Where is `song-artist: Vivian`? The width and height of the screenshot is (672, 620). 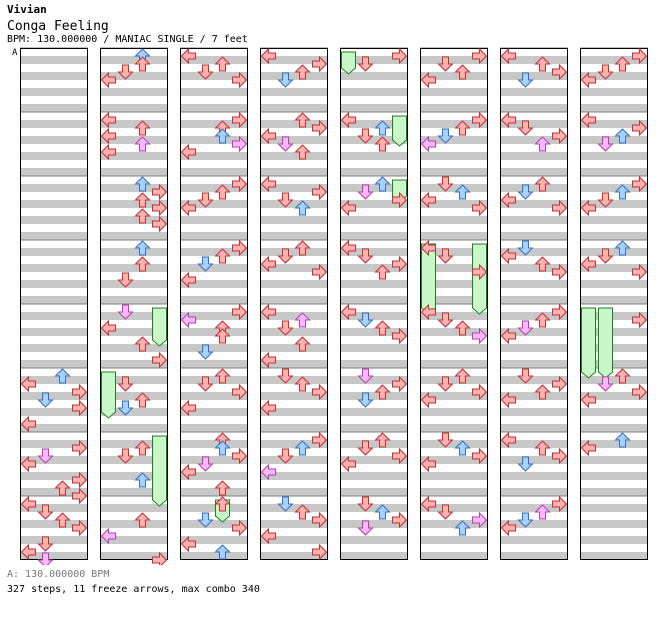 song-artist: Vivian is located at coordinates (27, 9).